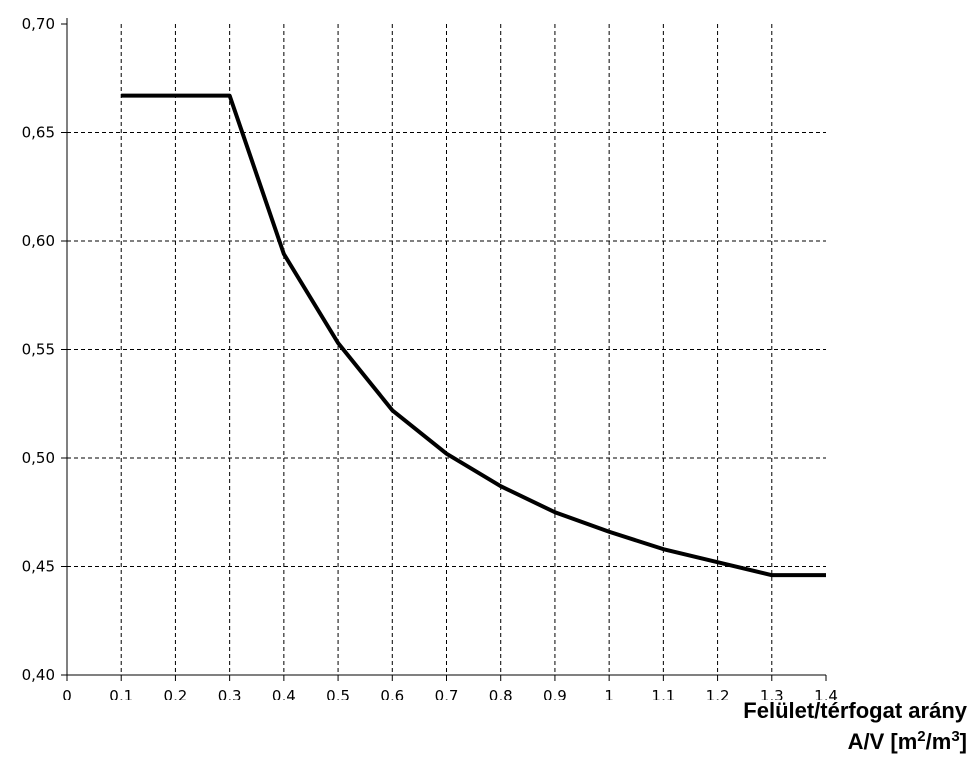 The height and width of the screenshot is (778, 975). What do you see at coordinates (855, 710) in the screenshot?
I see `x-axis-label: Felület/térfogat arány` at bounding box center [855, 710].